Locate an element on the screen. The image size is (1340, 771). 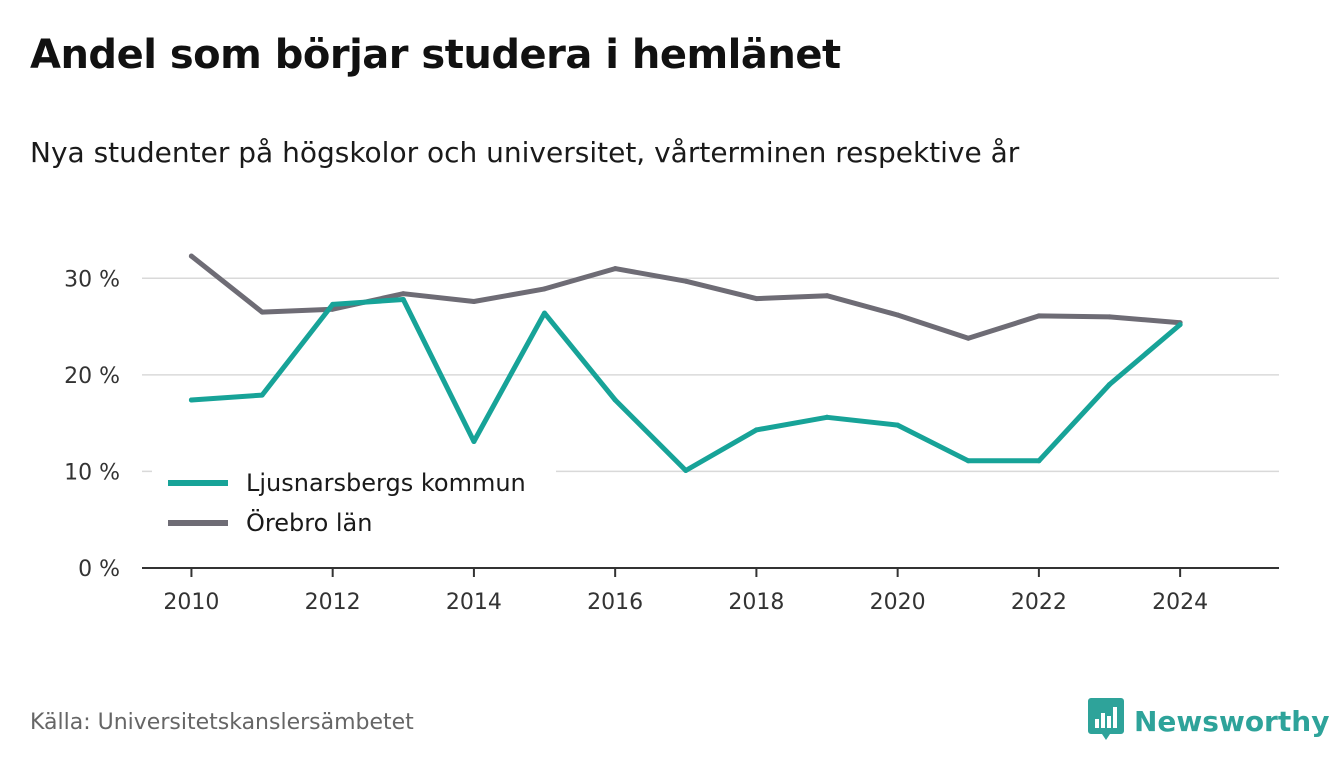
y-tick-label: 10 % is located at coordinates (92, 472).